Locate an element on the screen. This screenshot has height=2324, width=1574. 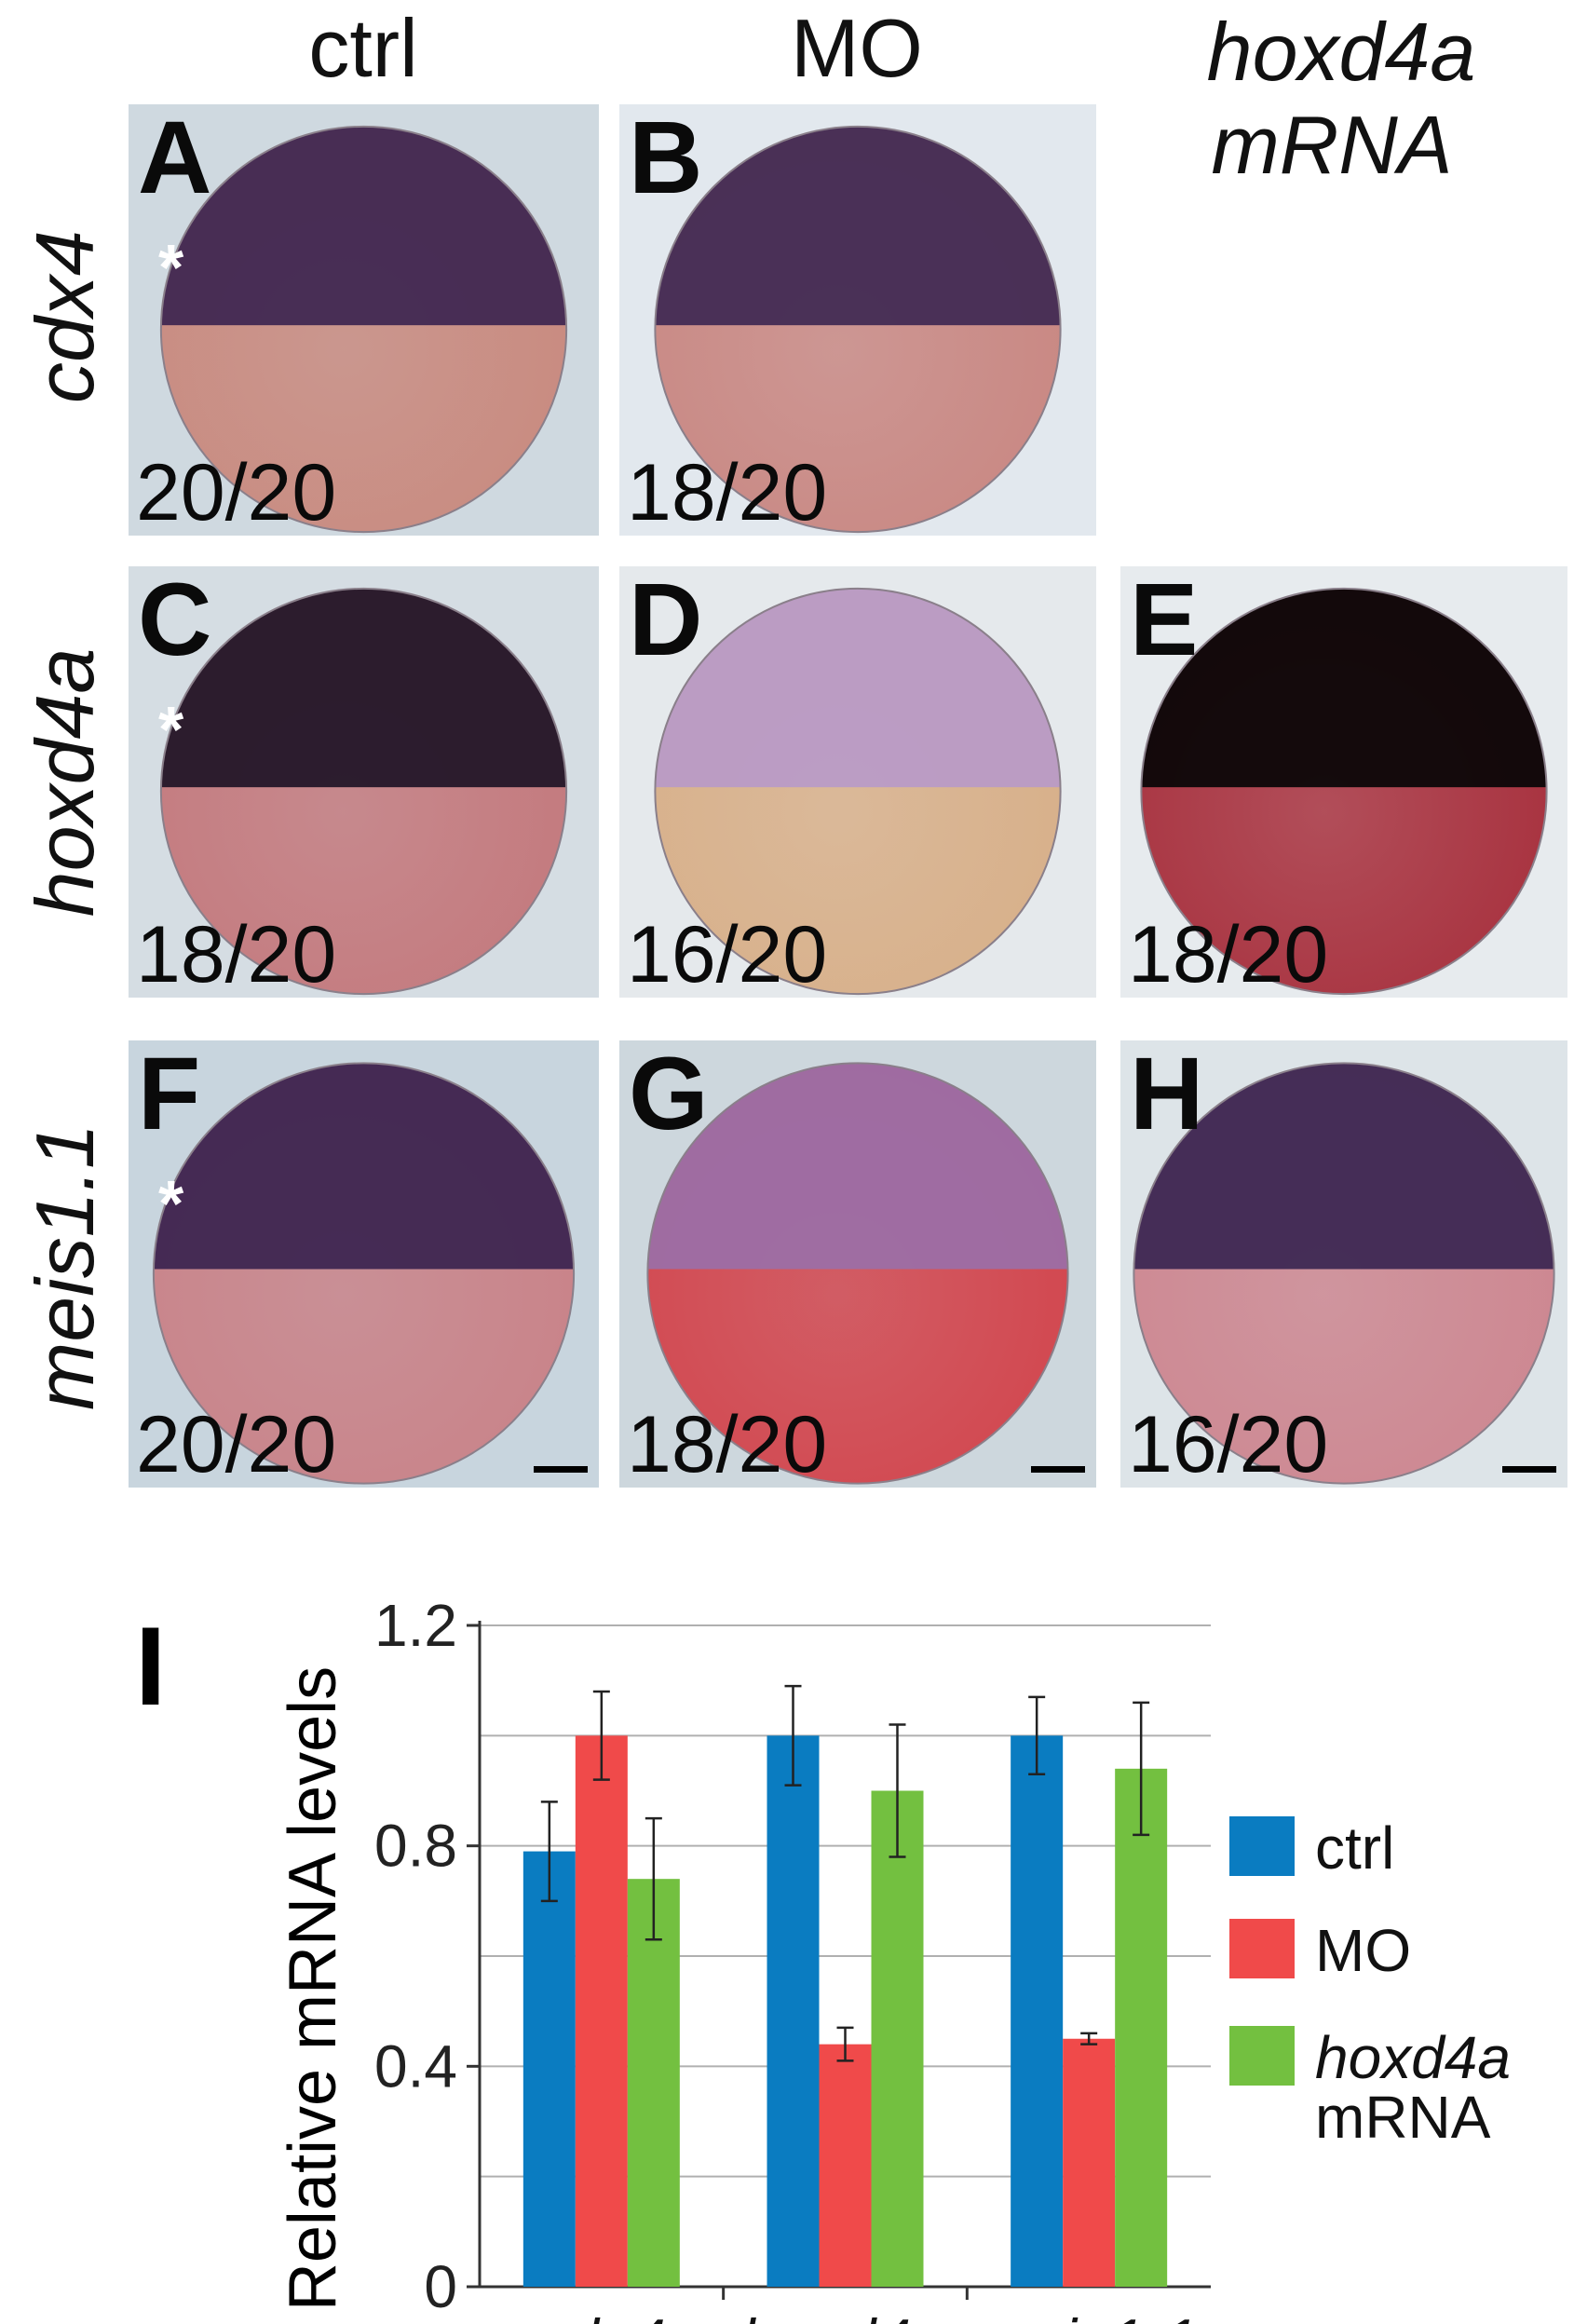
x-tick-label: hoxd4a is located at coordinates (845, 2316).